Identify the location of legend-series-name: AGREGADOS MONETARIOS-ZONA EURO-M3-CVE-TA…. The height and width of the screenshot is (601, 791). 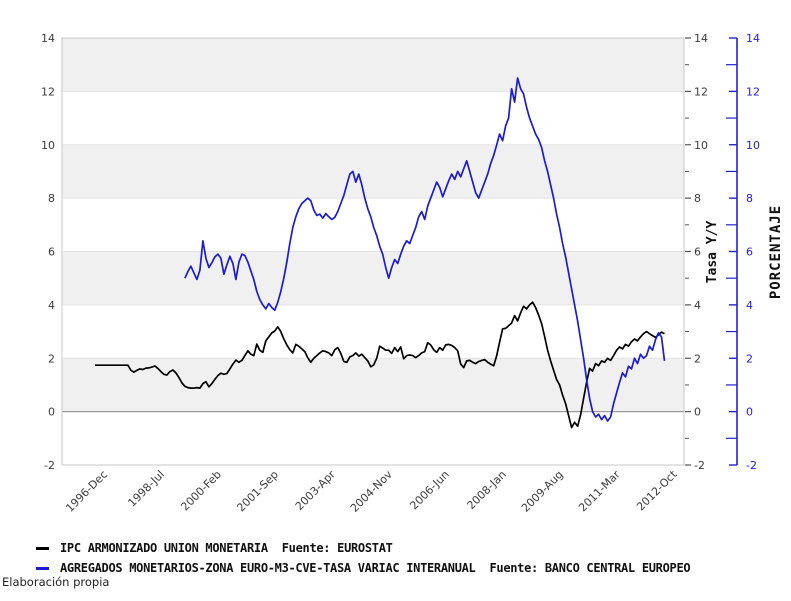
(268, 568).